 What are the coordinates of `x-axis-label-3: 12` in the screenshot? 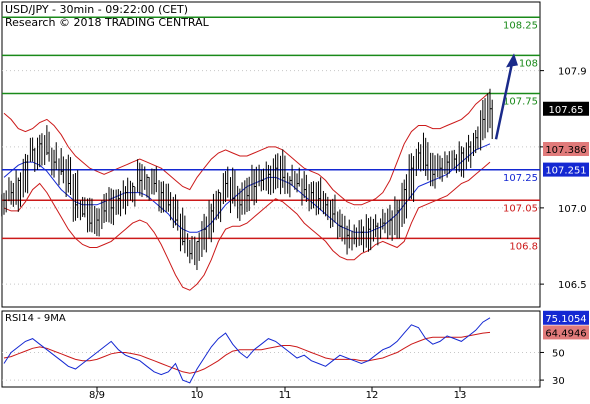 It's located at (372, 395).